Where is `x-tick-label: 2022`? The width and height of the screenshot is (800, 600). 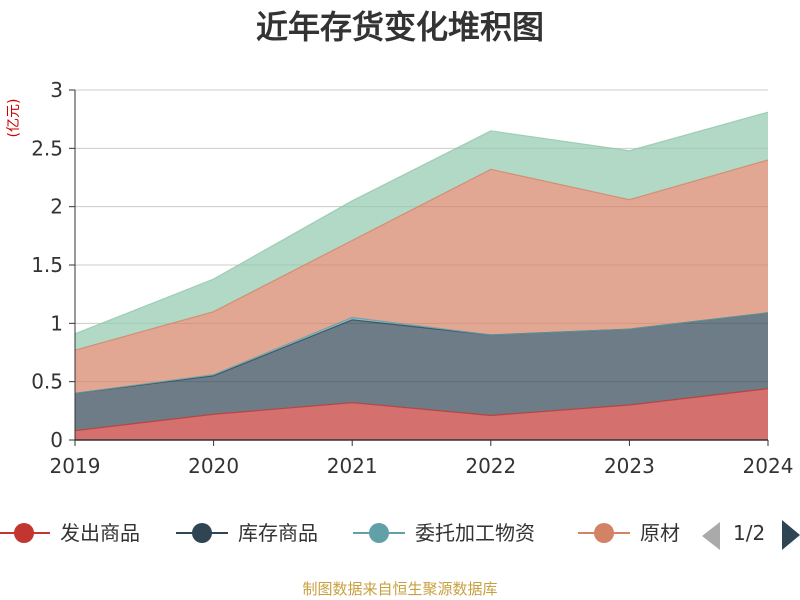 x-tick-label: 2022 is located at coordinates (490, 466).